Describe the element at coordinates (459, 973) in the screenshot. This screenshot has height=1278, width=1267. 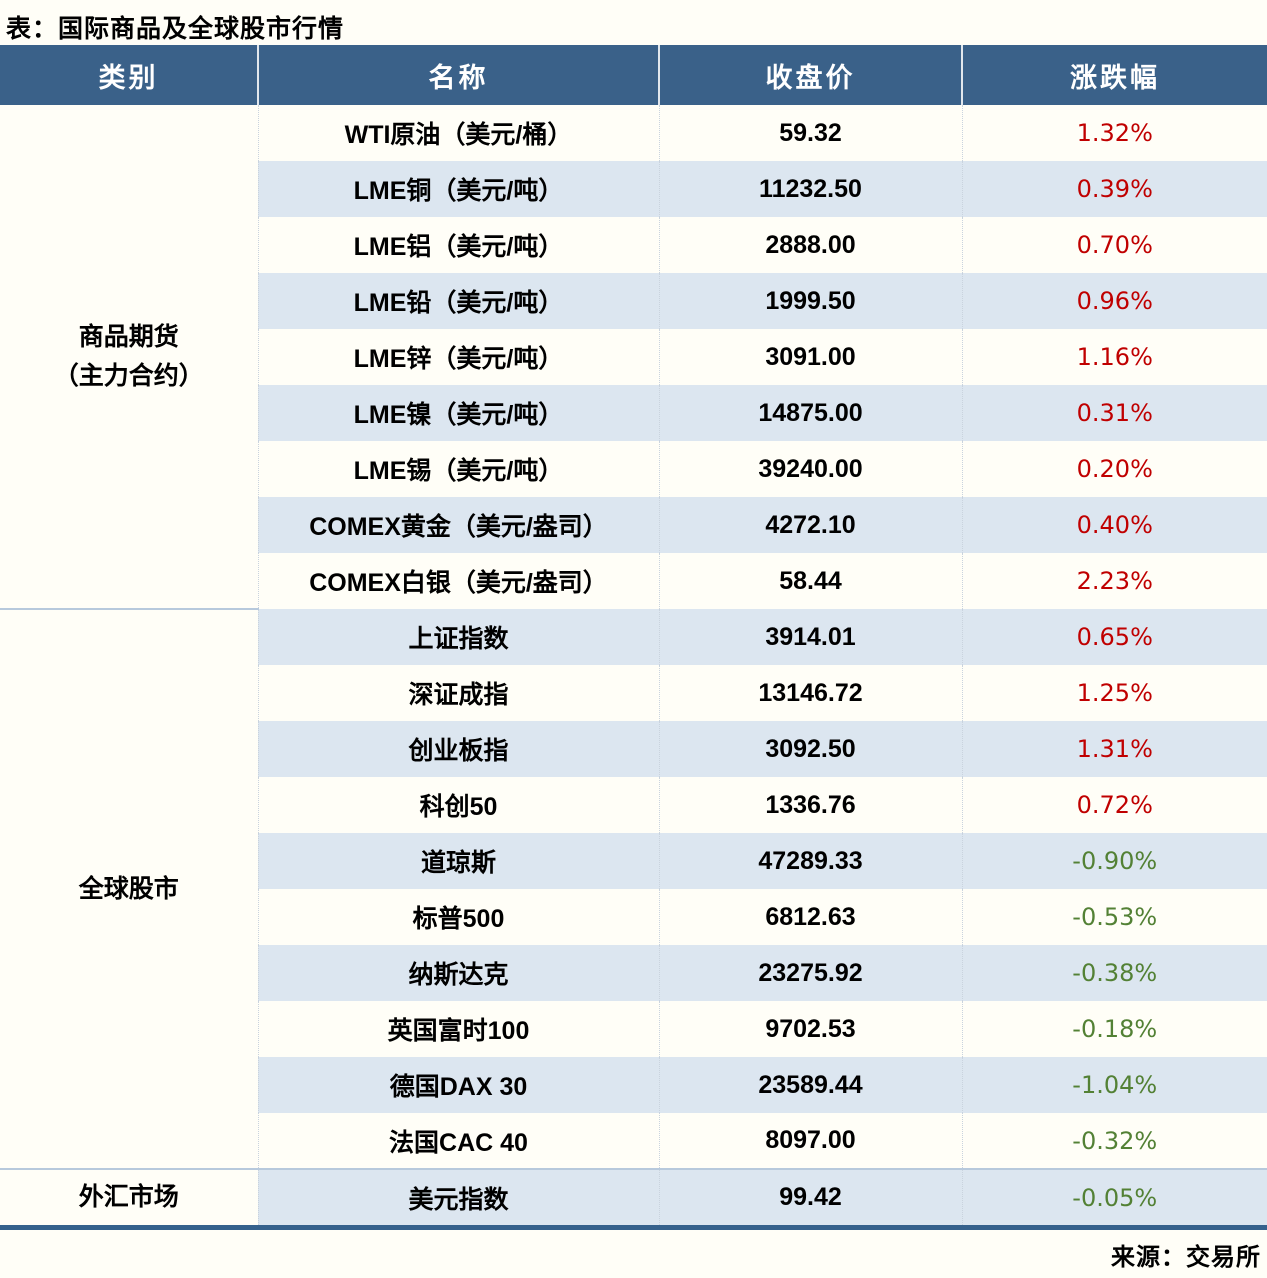
I see `instrument-name: 纳斯达克` at that location.